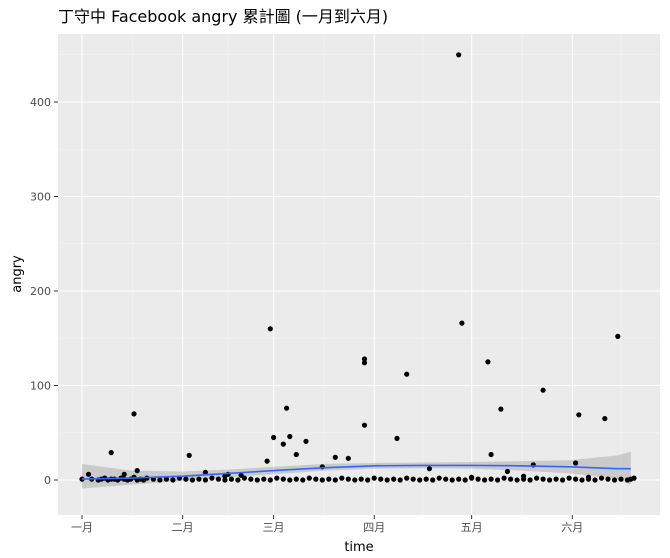 The width and height of the screenshot is (670, 558). Describe the element at coordinates (572, 527) in the screenshot. I see `x-tick-label: 六月` at that location.